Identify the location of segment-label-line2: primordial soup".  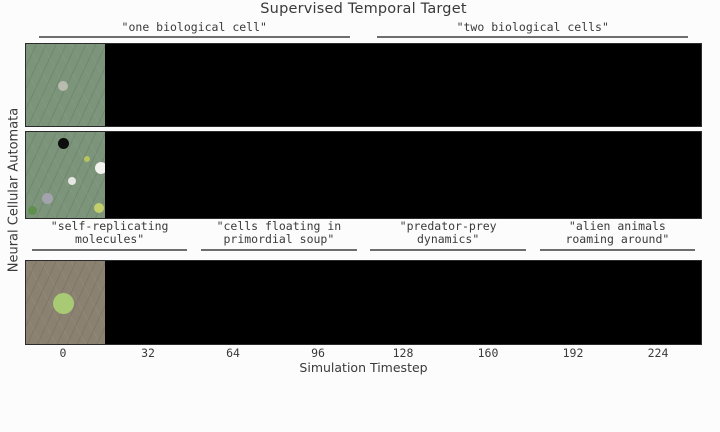
(279, 239).